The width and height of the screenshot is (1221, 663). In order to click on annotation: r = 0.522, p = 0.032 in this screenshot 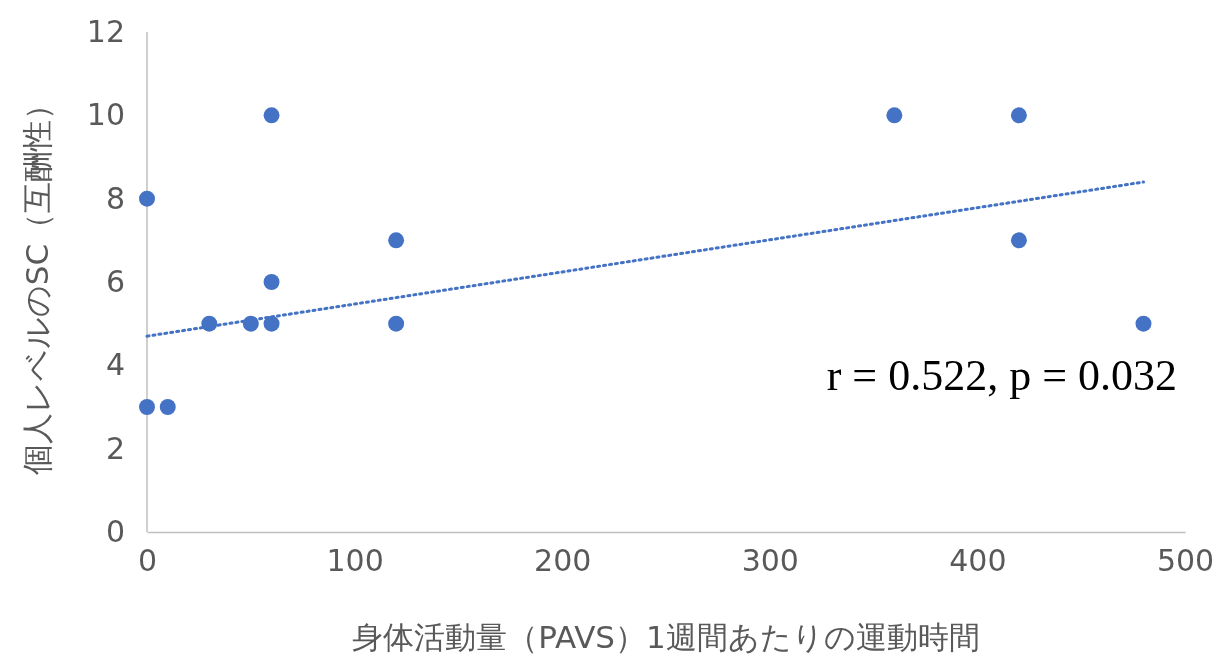, I will do `click(1001, 376)`.